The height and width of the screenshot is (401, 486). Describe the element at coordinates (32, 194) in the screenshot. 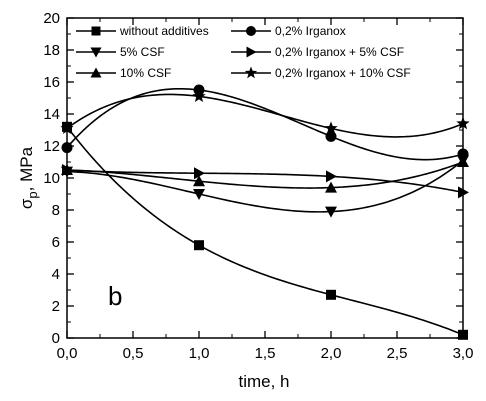

I see `y-axis-subscript: p` at that location.